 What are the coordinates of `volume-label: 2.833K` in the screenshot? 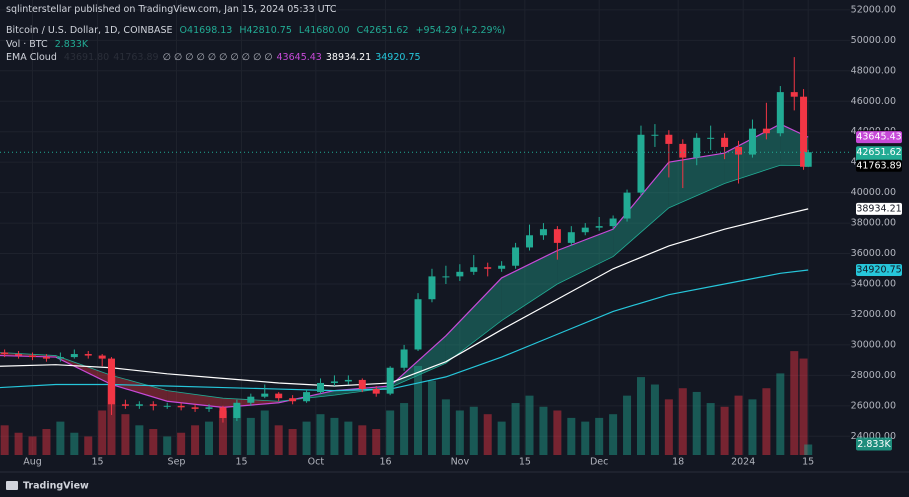 It's located at (874, 444).